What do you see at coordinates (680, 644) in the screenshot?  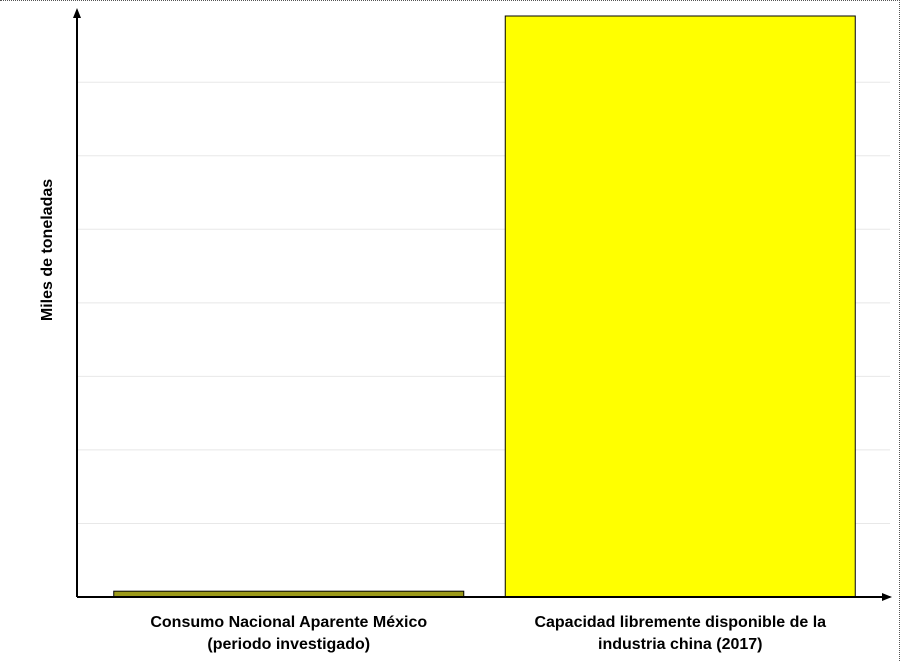 I see `category-label-line: industria china (2017)` at bounding box center [680, 644].